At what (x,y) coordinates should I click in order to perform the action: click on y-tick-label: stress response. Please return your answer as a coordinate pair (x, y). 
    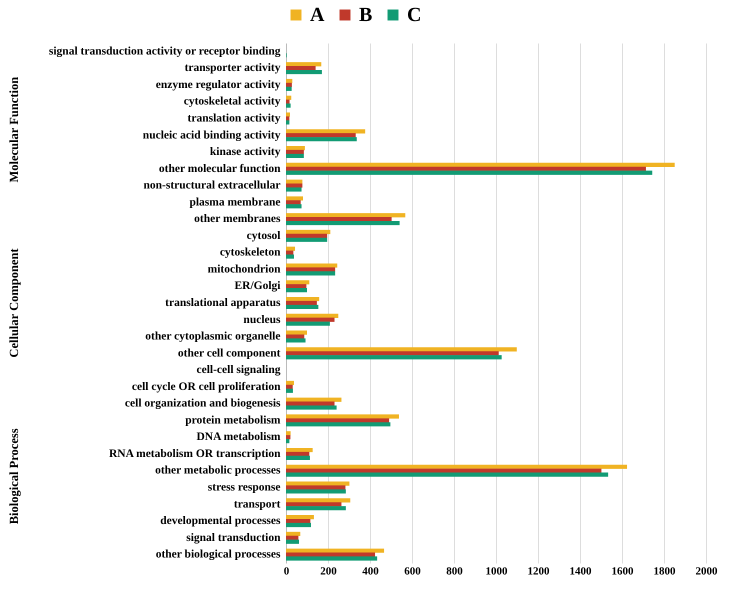
    Looking at the image, I should click on (244, 488).